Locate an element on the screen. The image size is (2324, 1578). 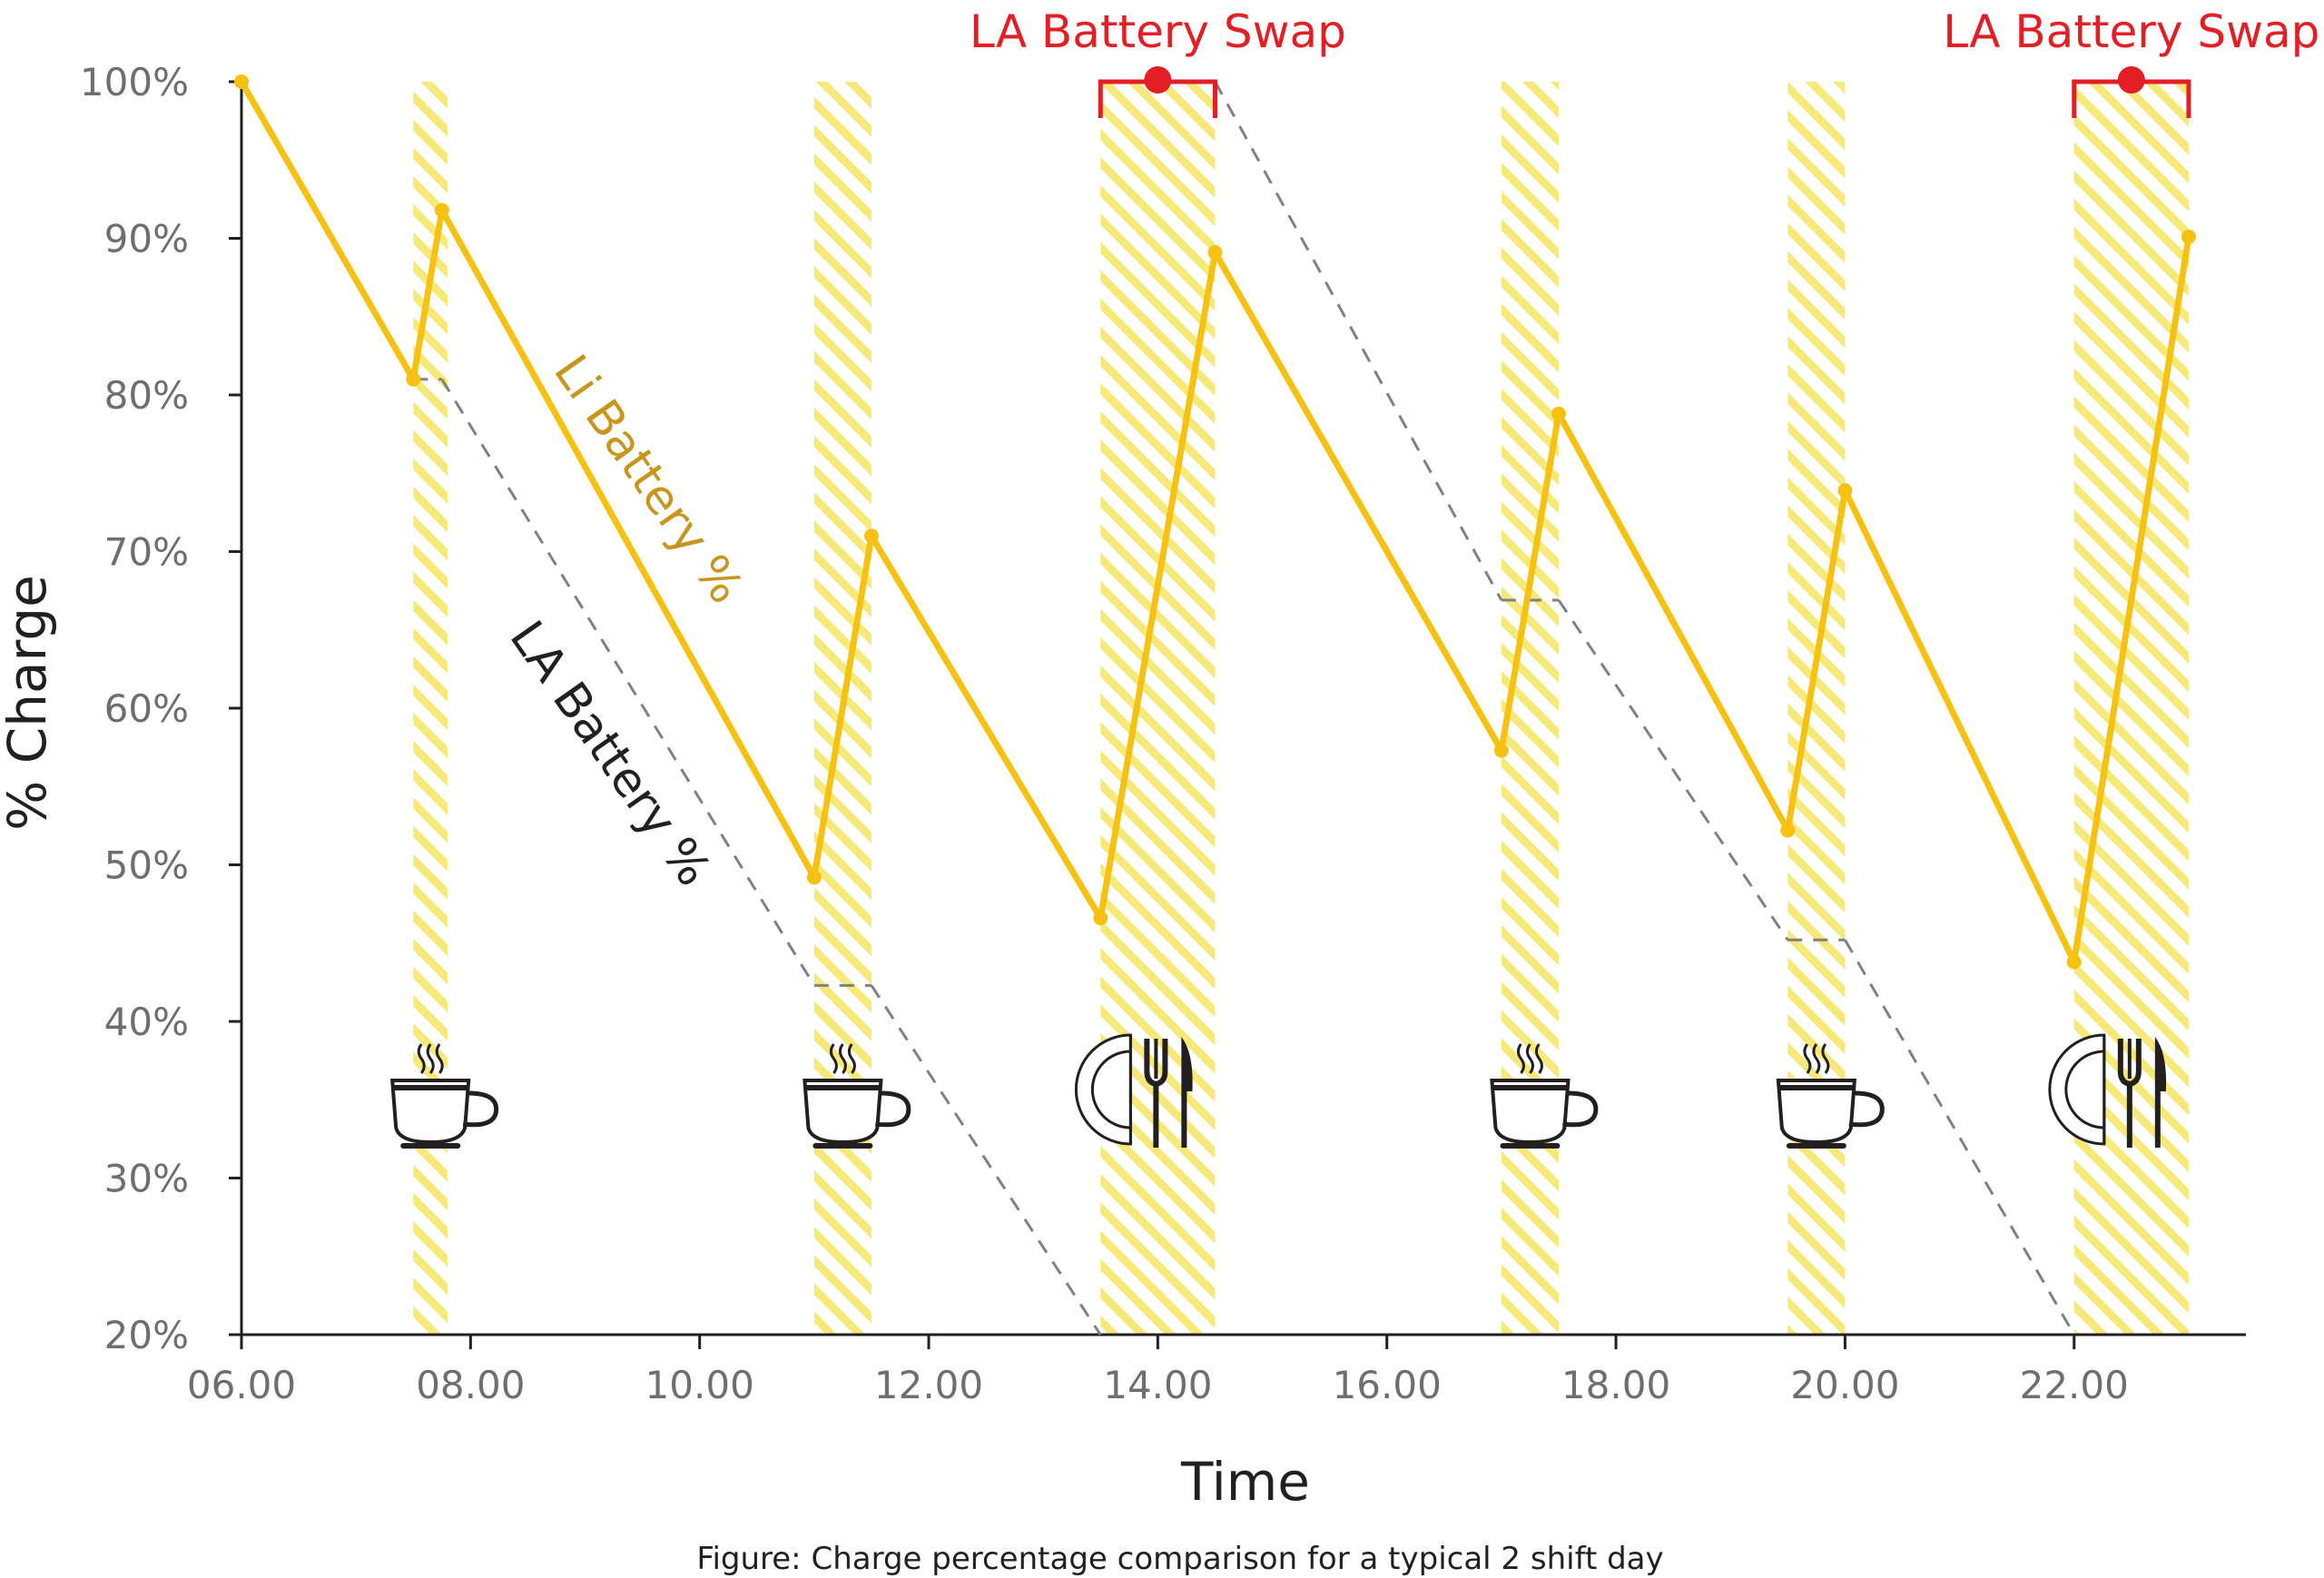
x-tick-label: 08.00 is located at coordinates (470, 1385).